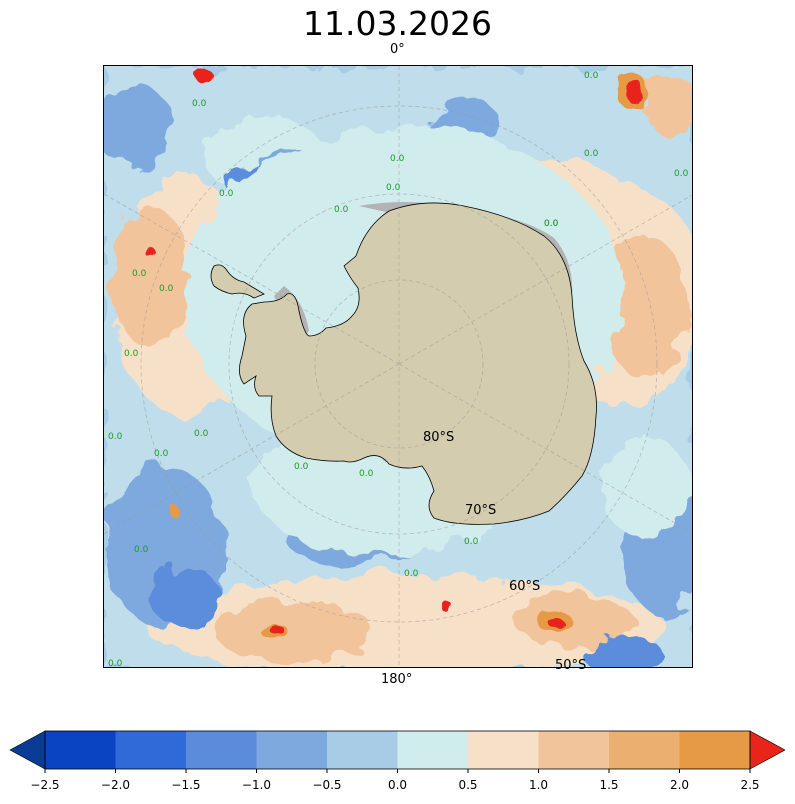 This screenshot has height=804, width=795. I want to click on colorbar-tick-label: 0.0, so click(397, 785).